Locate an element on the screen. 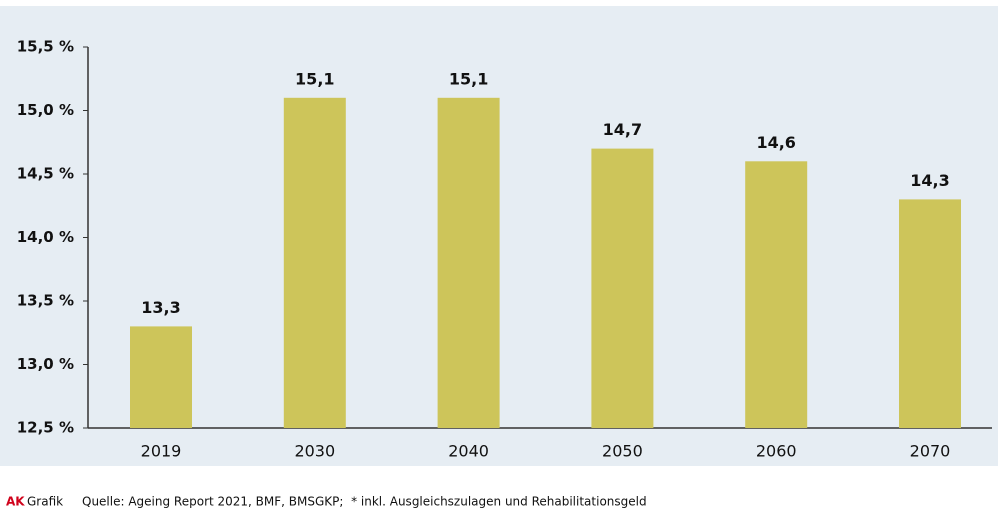  y-tick-label: 12,5 % is located at coordinates (45, 428).